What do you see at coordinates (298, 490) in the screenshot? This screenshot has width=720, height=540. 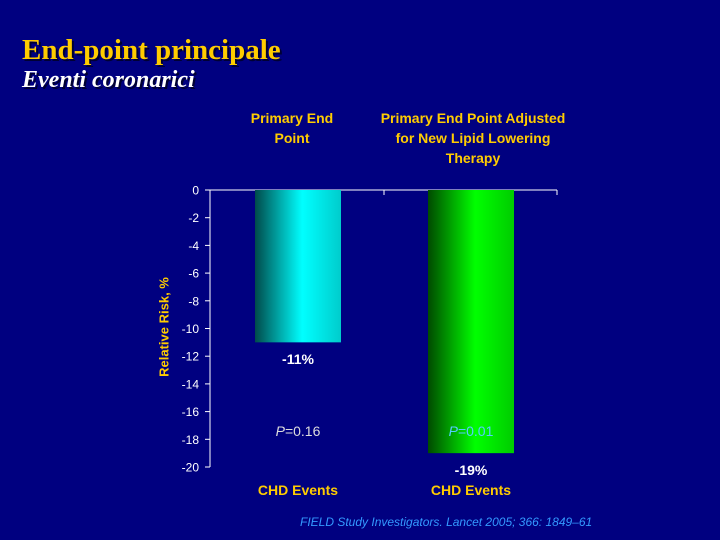 I see `category-label-1: CHD Events` at bounding box center [298, 490].